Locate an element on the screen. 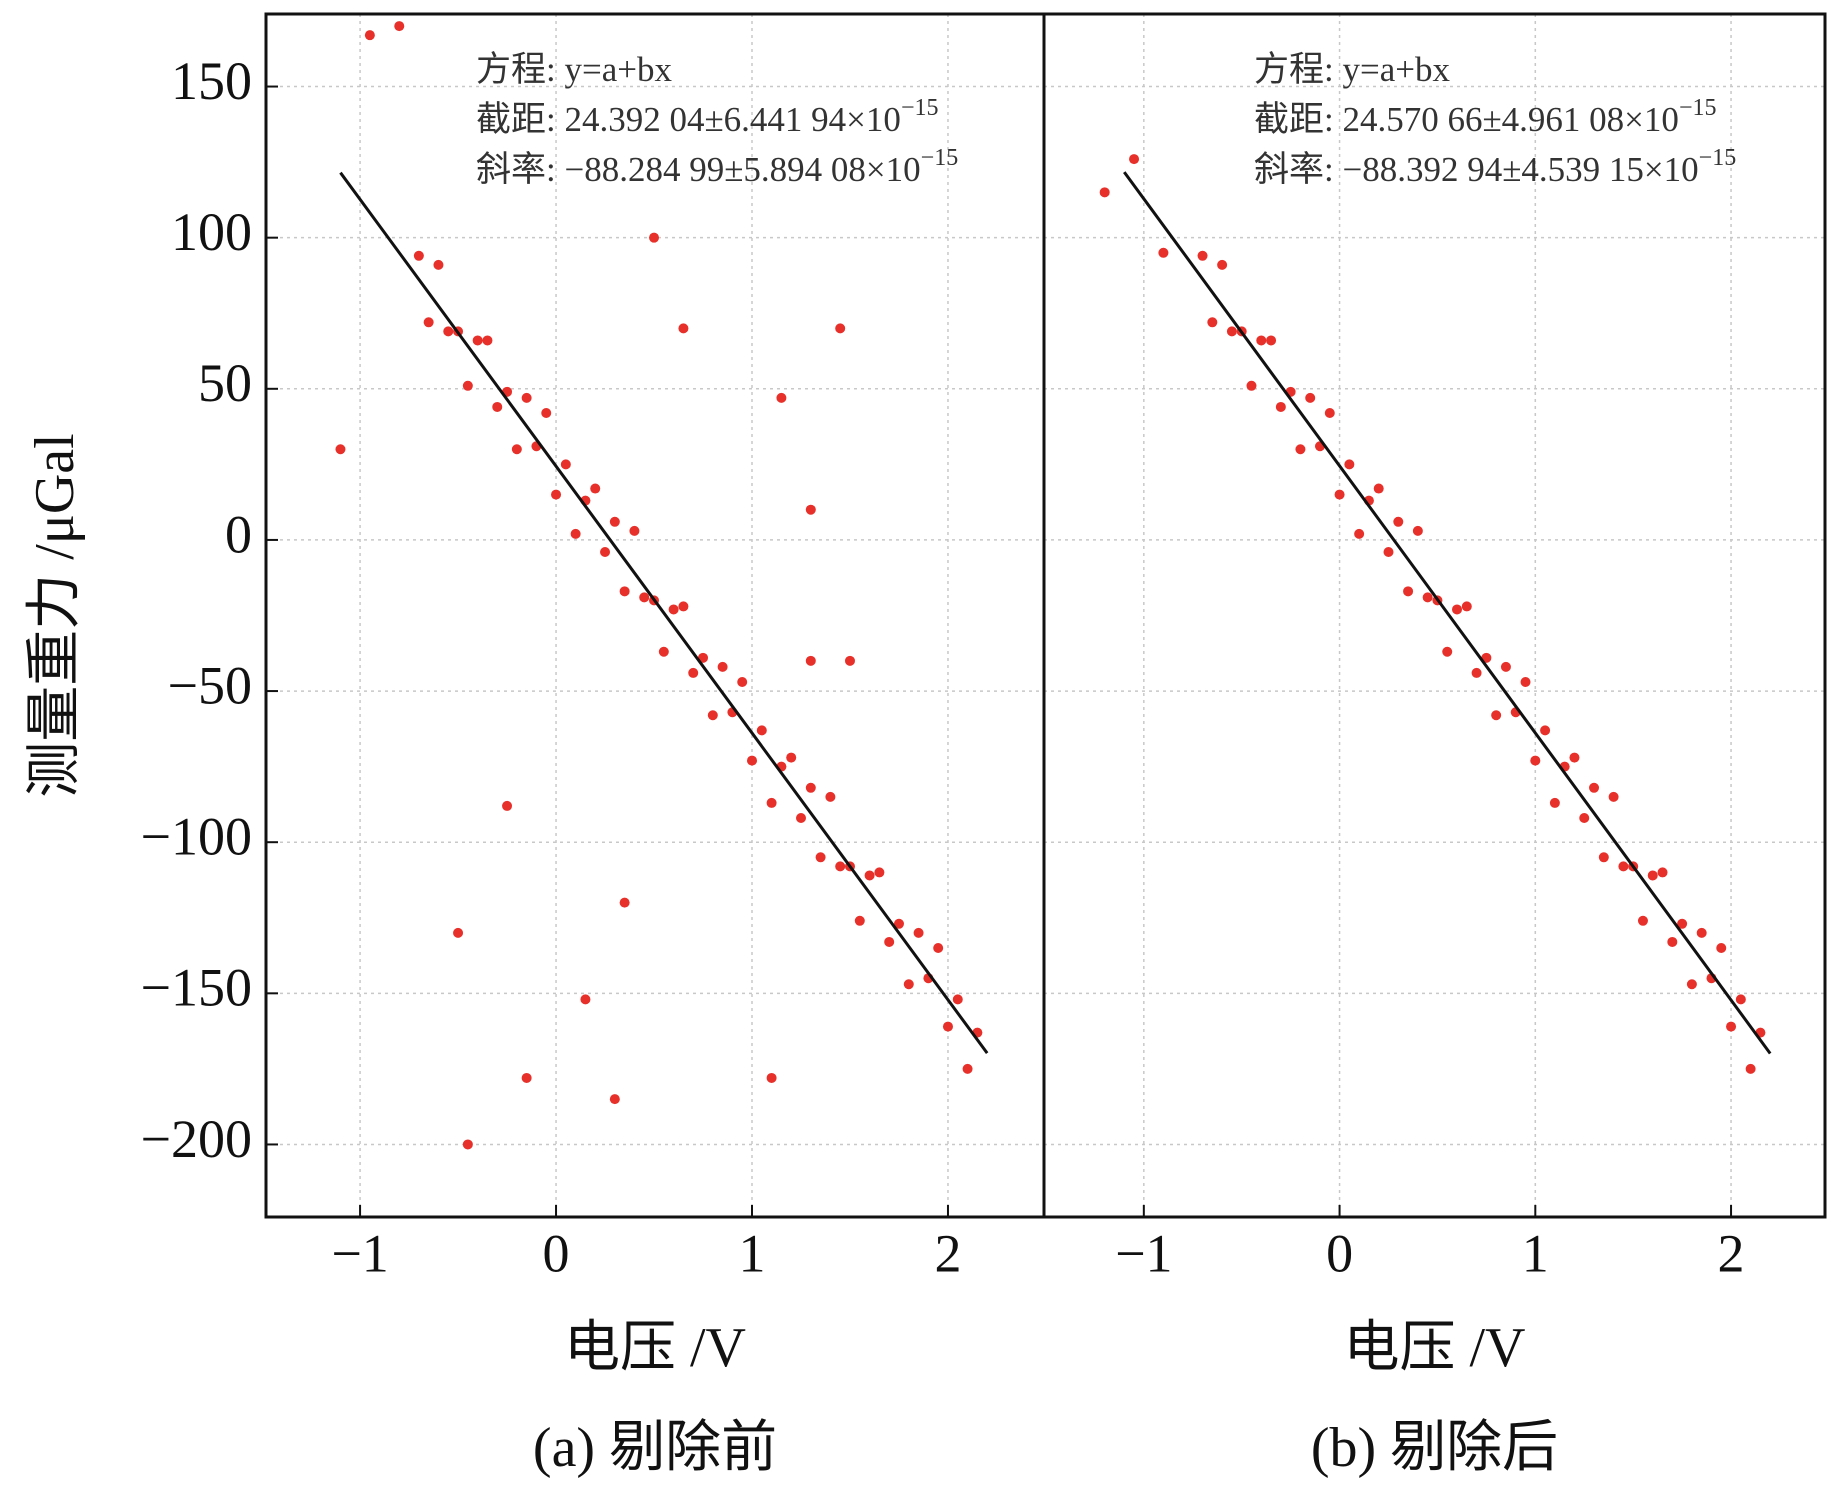  annotation: 截距: 24.570 66±4.961 08×10−15 is located at coordinates (1485, 117).